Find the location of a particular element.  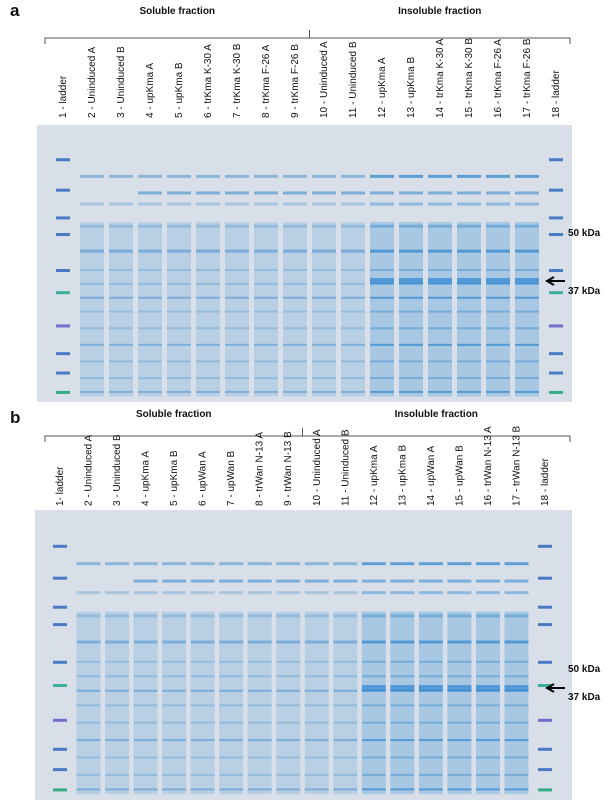

lane-label: 16 - trKma F-26 A is located at coordinates (498, 78).